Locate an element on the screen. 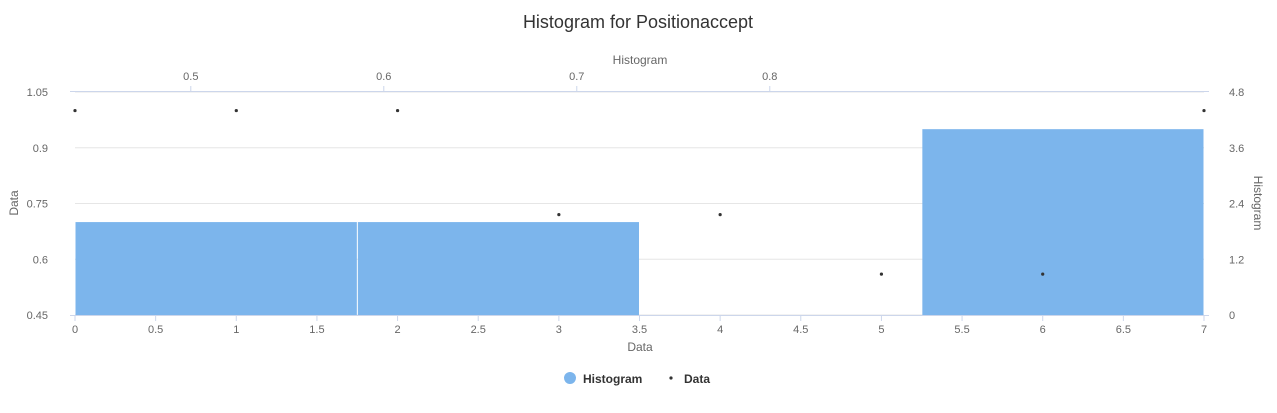 Image resolution: width=1277 pixels, height=413 pixels. left-axis-title: Data is located at coordinates (14, 203).